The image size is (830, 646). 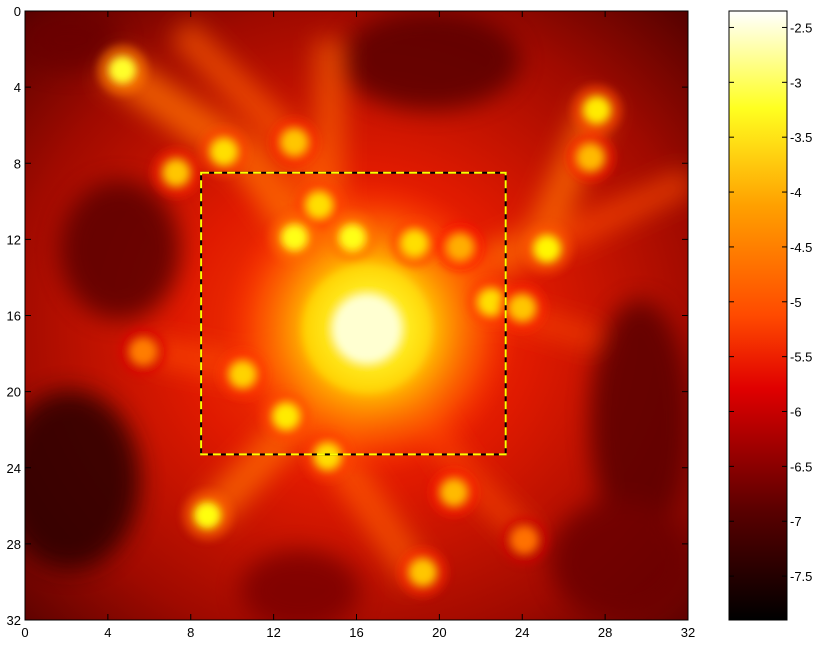 I want to click on x-tick-label: 0, so click(x=24, y=632).